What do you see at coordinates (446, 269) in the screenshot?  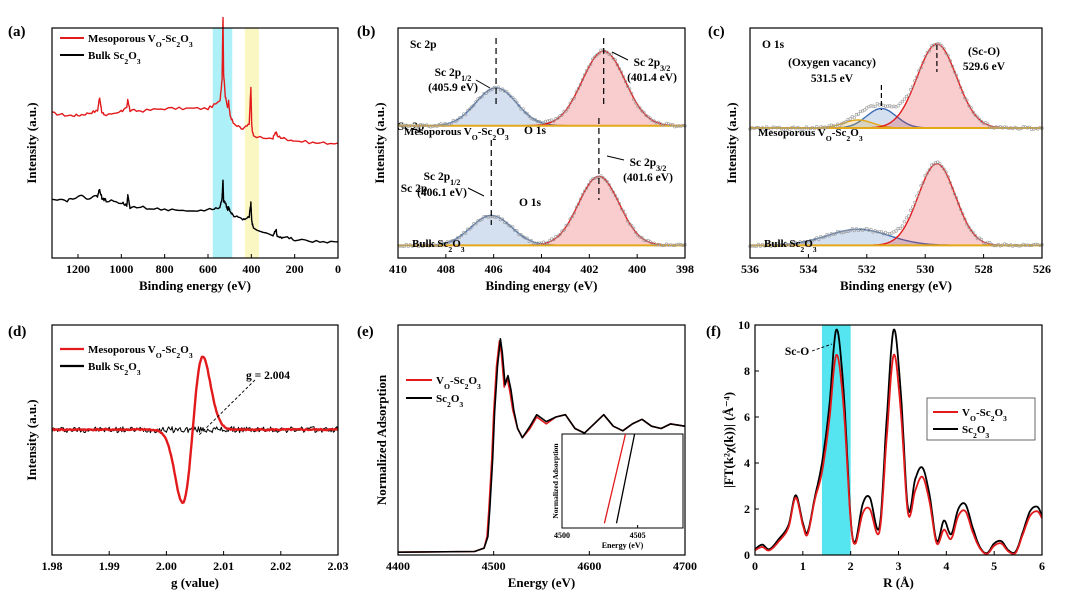 I see `x-tick-label: 408` at bounding box center [446, 269].